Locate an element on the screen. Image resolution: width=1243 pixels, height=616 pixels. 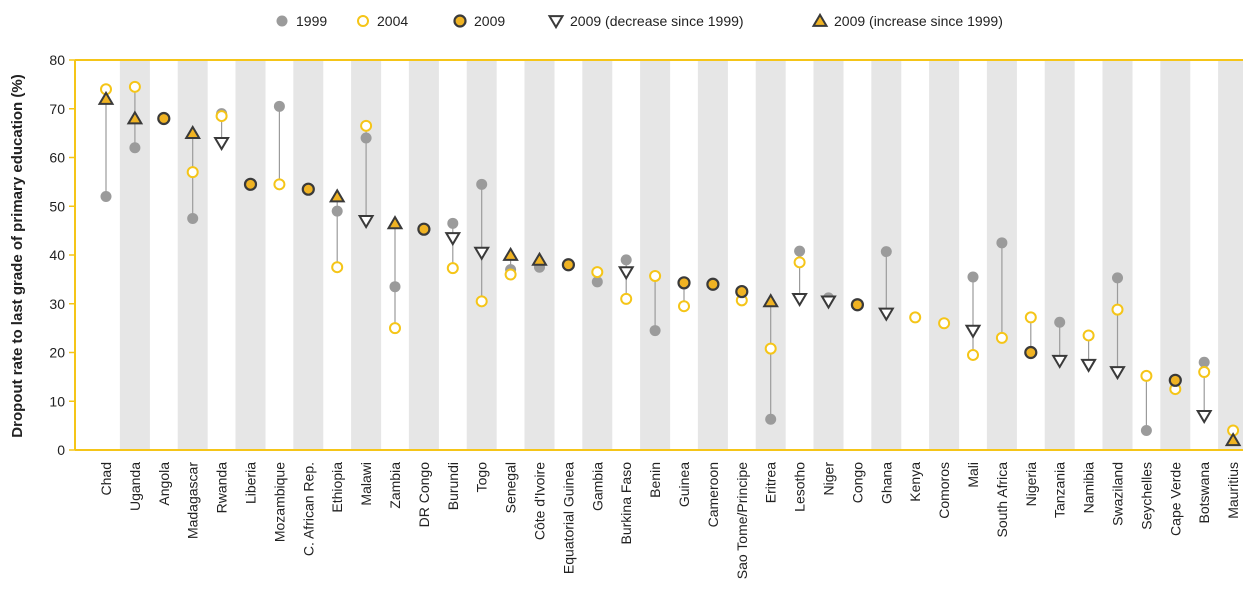
x-tick-label: Tanzania is located at coordinates (1060, 490).